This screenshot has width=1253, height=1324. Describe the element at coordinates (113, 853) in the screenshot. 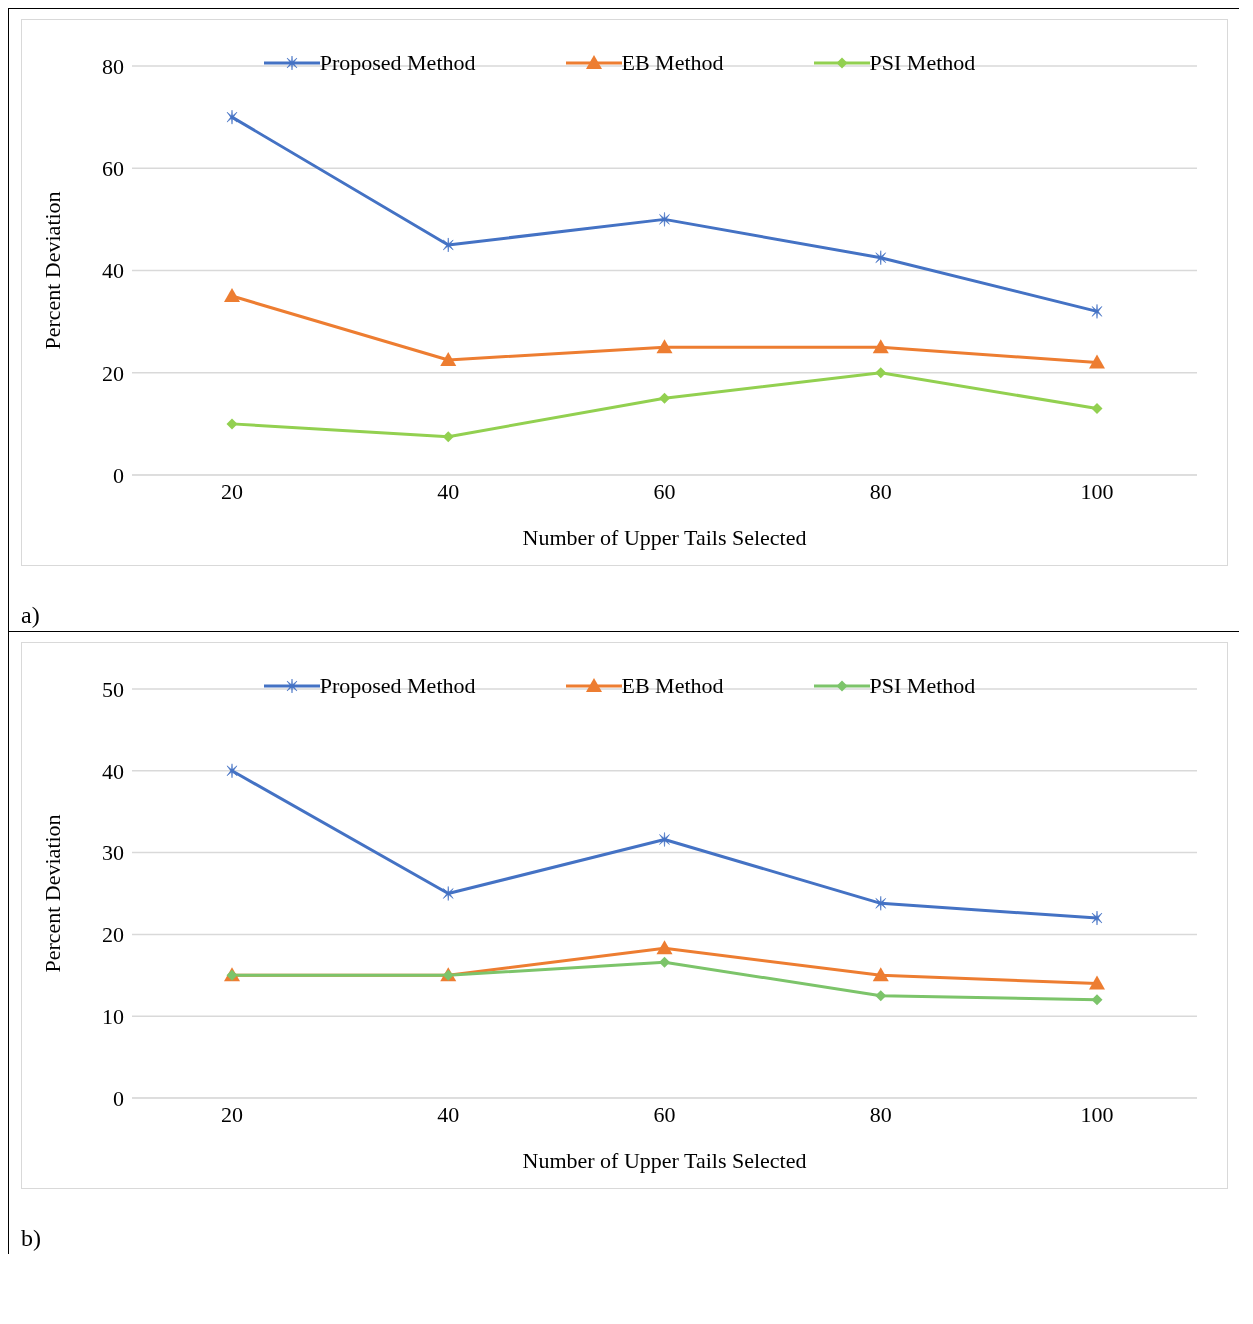

I see `y-tick-label: 30` at that location.